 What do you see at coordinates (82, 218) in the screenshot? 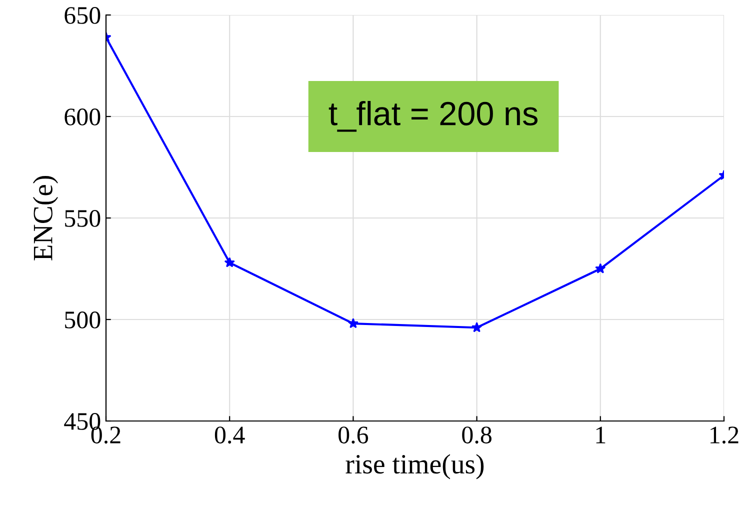
I see `y-tick-label: 550` at bounding box center [82, 218].